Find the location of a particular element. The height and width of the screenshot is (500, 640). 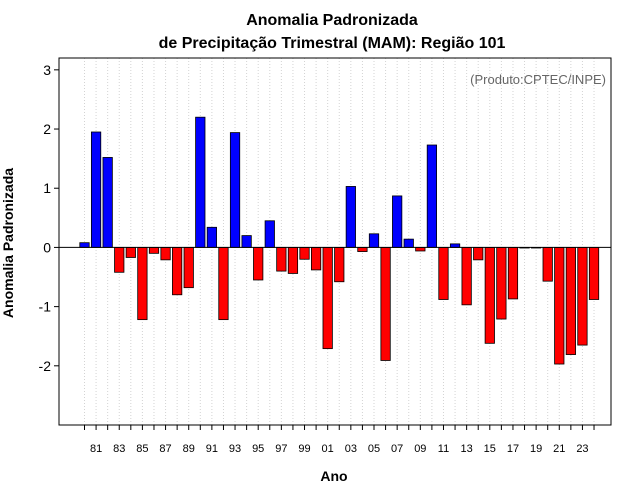

x-tick-label: 07 is located at coordinates (397, 449).